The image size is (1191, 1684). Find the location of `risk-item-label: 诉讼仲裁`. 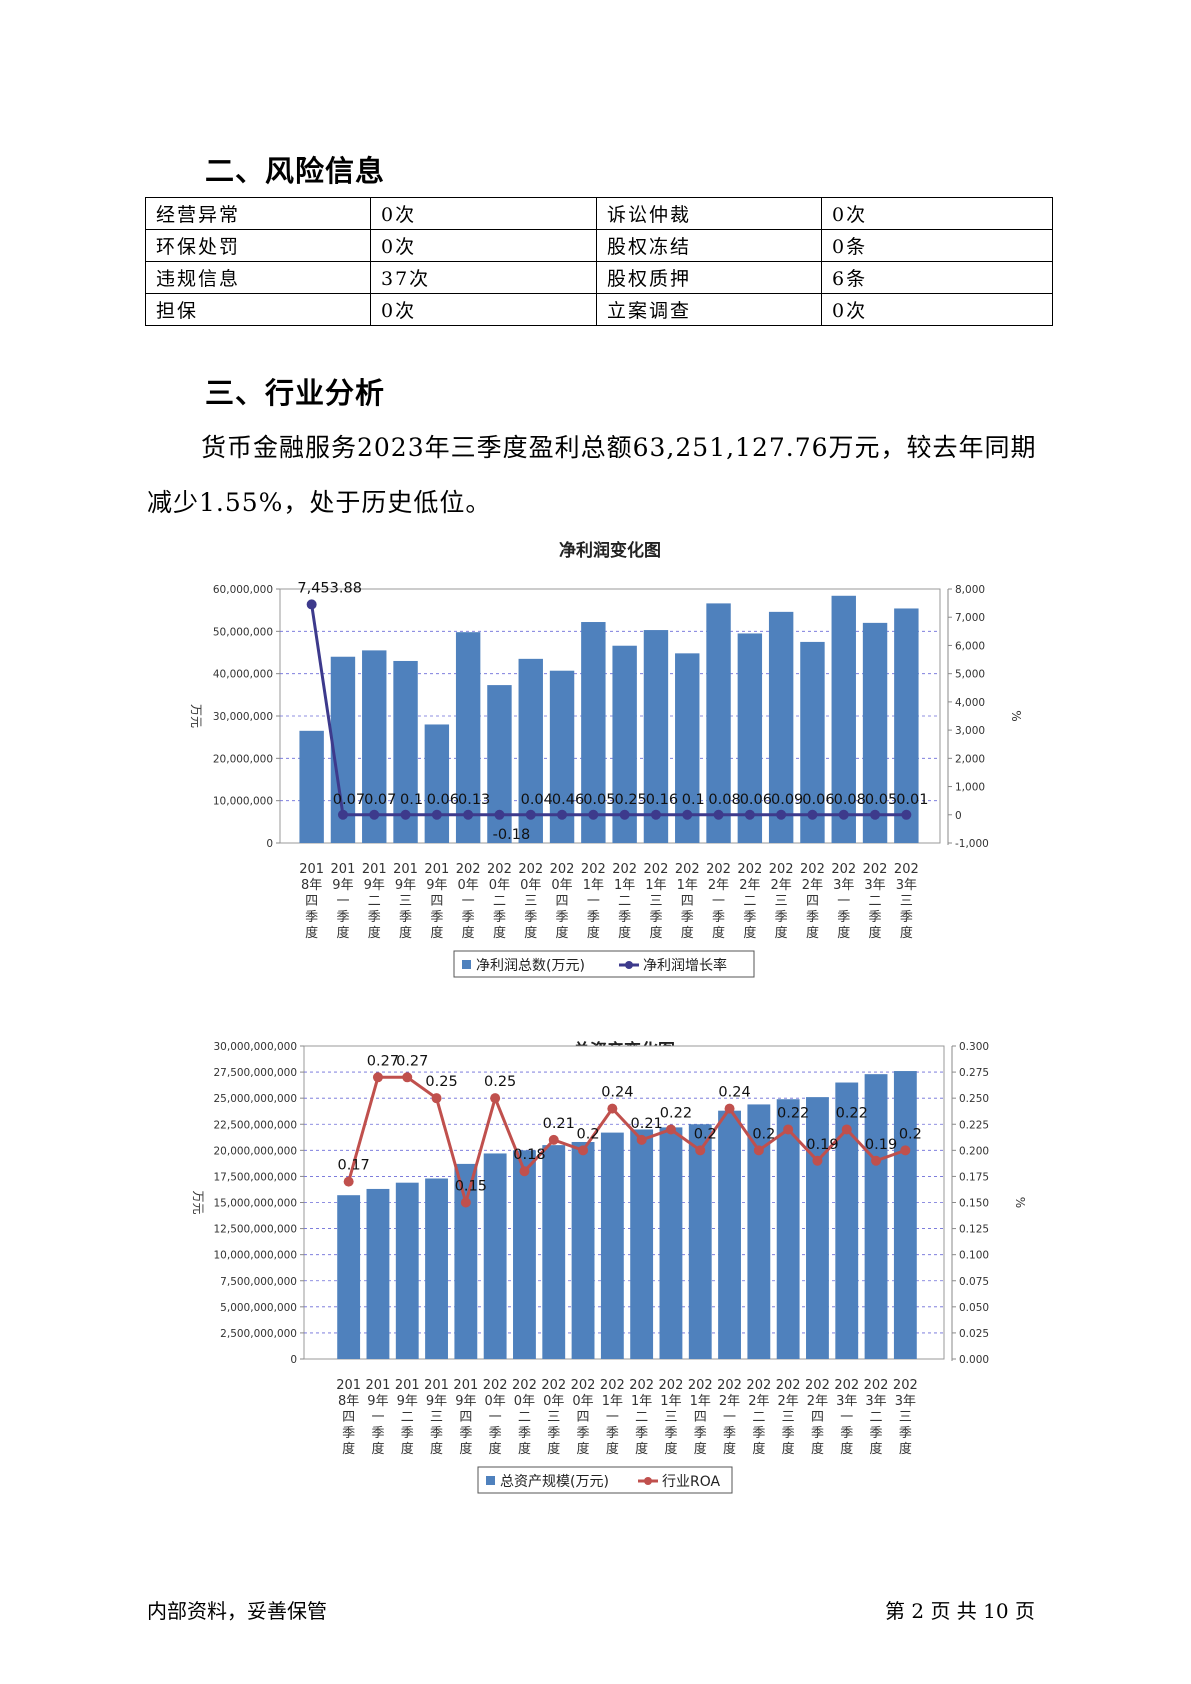

risk-item-label: 诉讼仲裁 is located at coordinates (709, 213).